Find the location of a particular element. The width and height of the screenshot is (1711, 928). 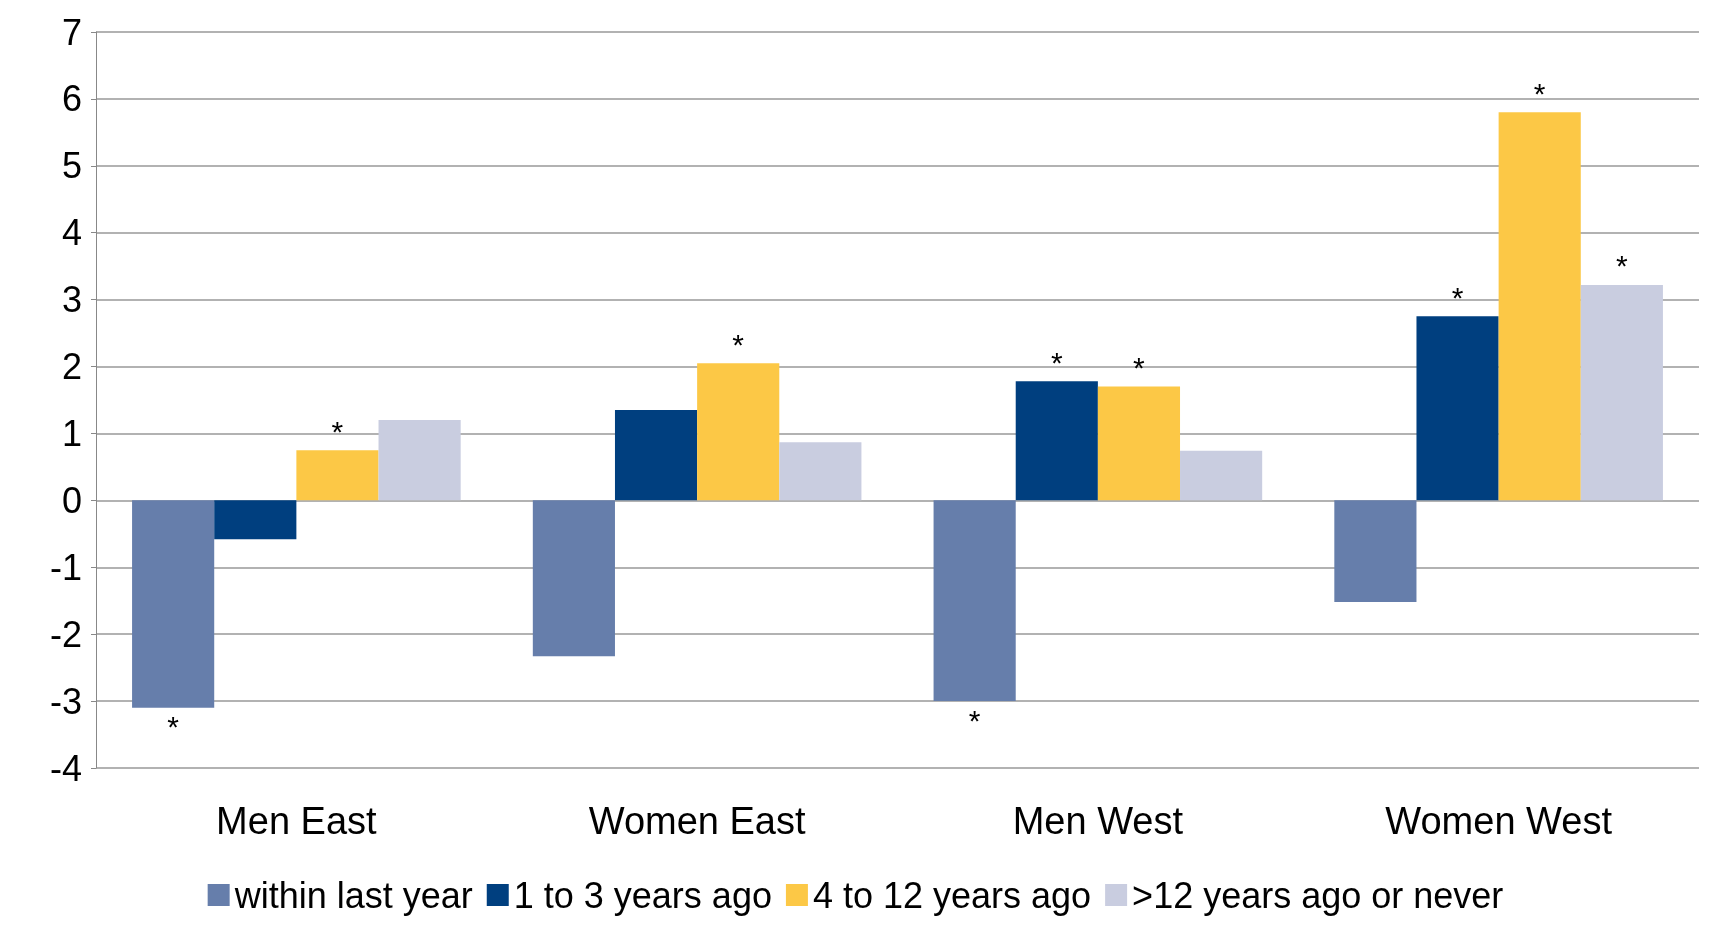

y-tick-label: 6 is located at coordinates (71, 99).